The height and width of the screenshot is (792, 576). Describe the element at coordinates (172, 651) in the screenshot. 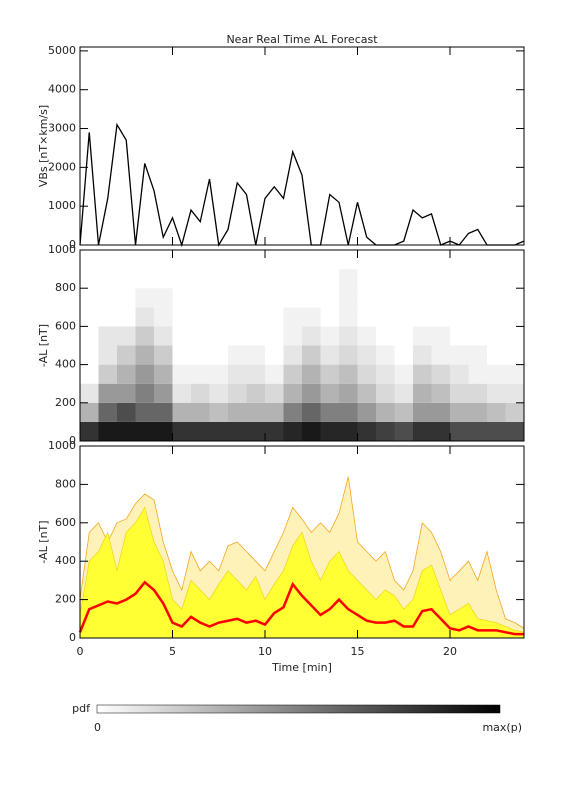

I see `x-tick-label: 5` at that location.